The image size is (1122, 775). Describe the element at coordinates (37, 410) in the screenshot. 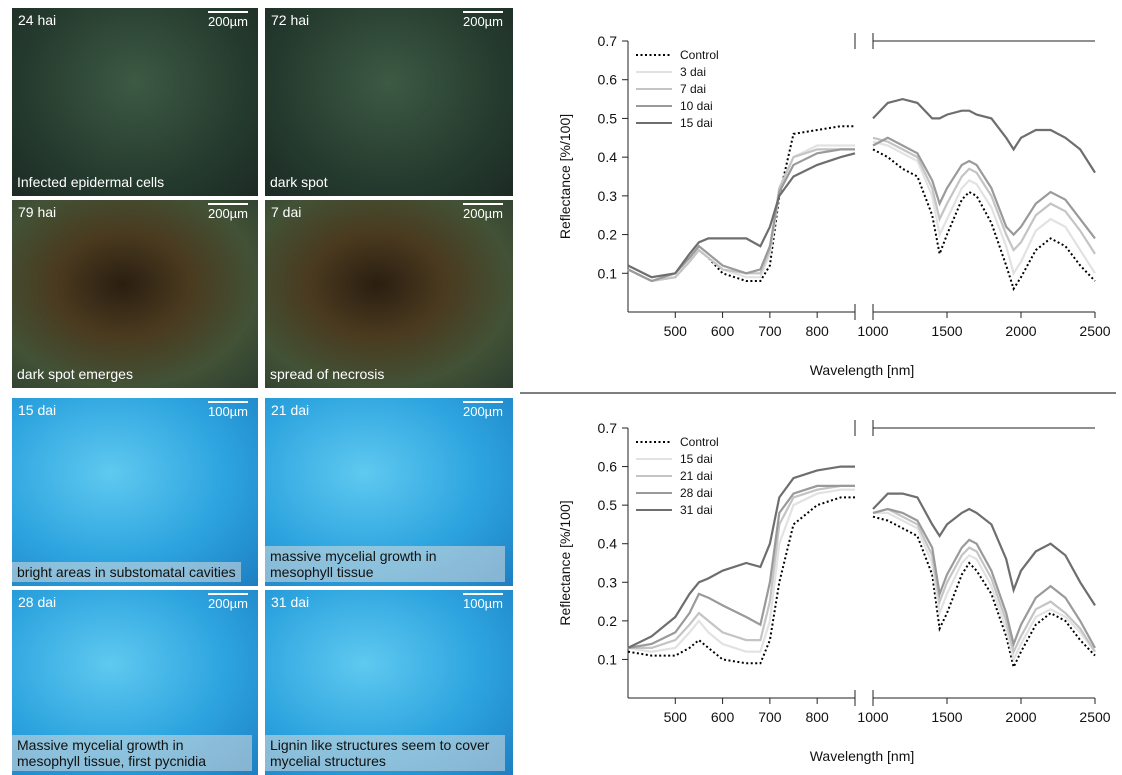

I see `micrograph-time: 15 dai` at that location.